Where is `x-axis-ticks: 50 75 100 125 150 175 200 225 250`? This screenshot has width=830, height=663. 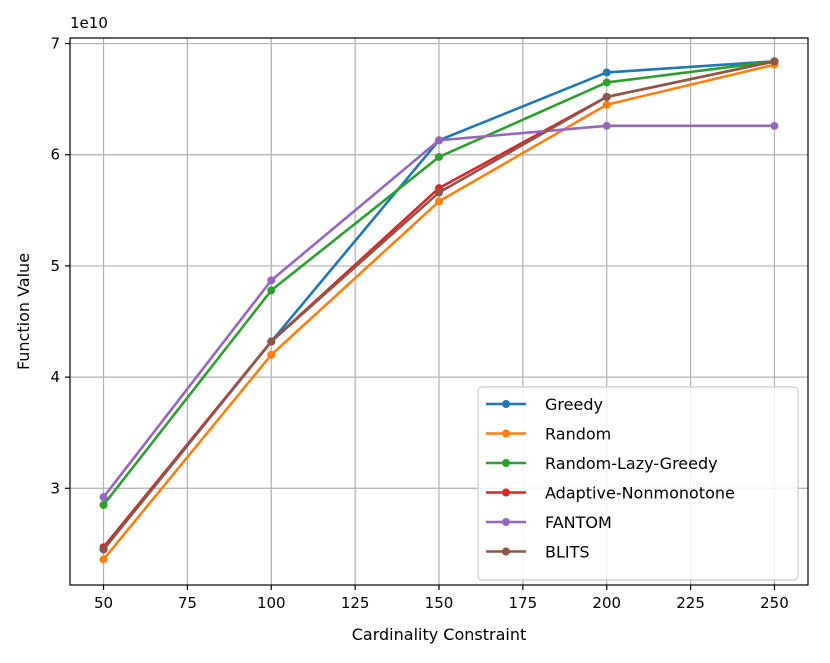
x-axis-ticks: 50 75 100 125 150 175 200 225 250 is located at coordinates (441, 598).